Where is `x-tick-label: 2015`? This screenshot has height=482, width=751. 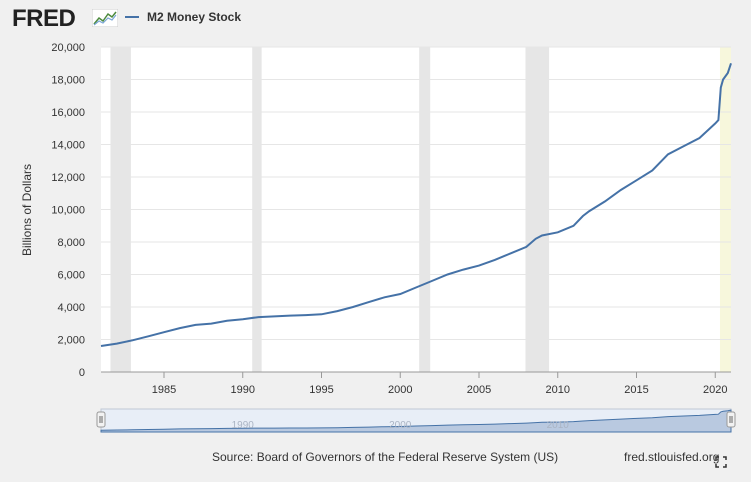
x-tick-label: 2015 is located at coordinates (636, 390).